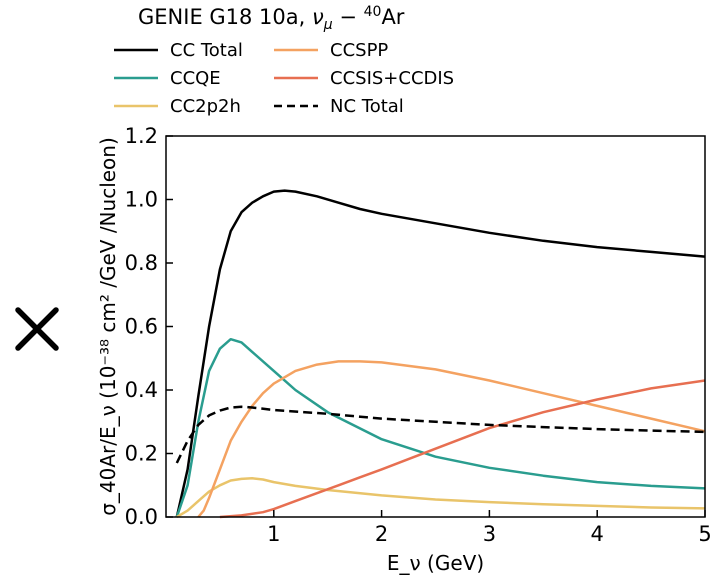 This screenshot has width=720, height=577. I want to click on y-tick-label: 0.0, so click(141, 517).